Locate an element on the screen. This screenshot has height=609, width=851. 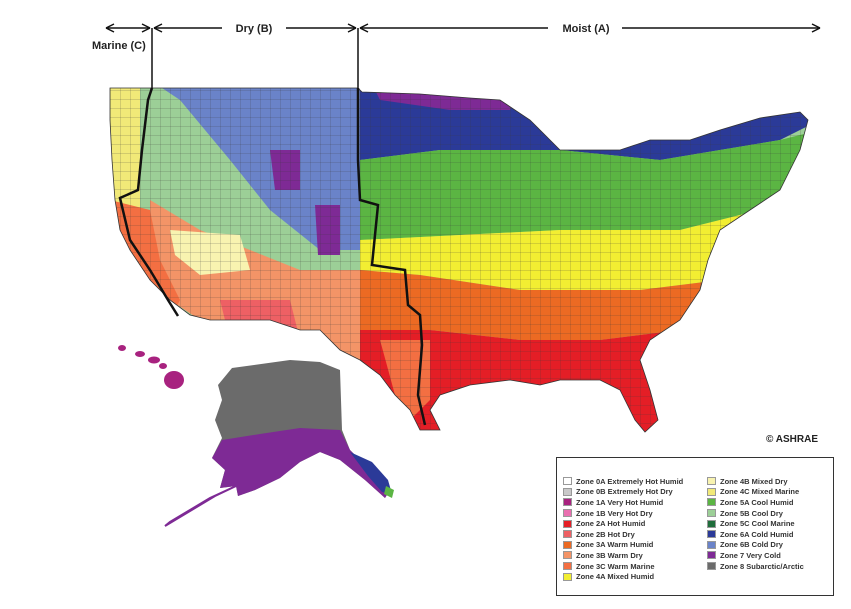
legend-item: Zone 3B Warm Dry is located at coordinates (623, 555).